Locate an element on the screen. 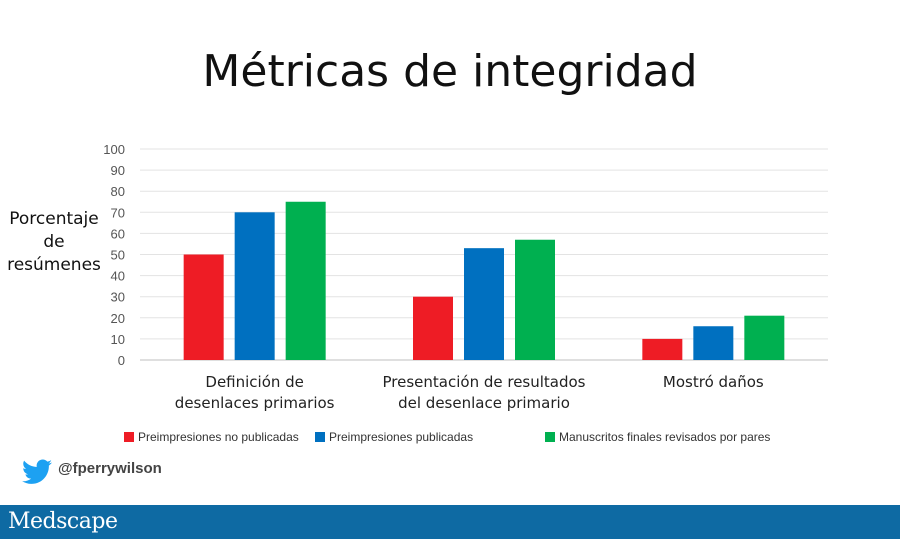 The height and width of the screenshot is (539, 900). medscape-logo: Medscape is located at coordinates (63, 521).